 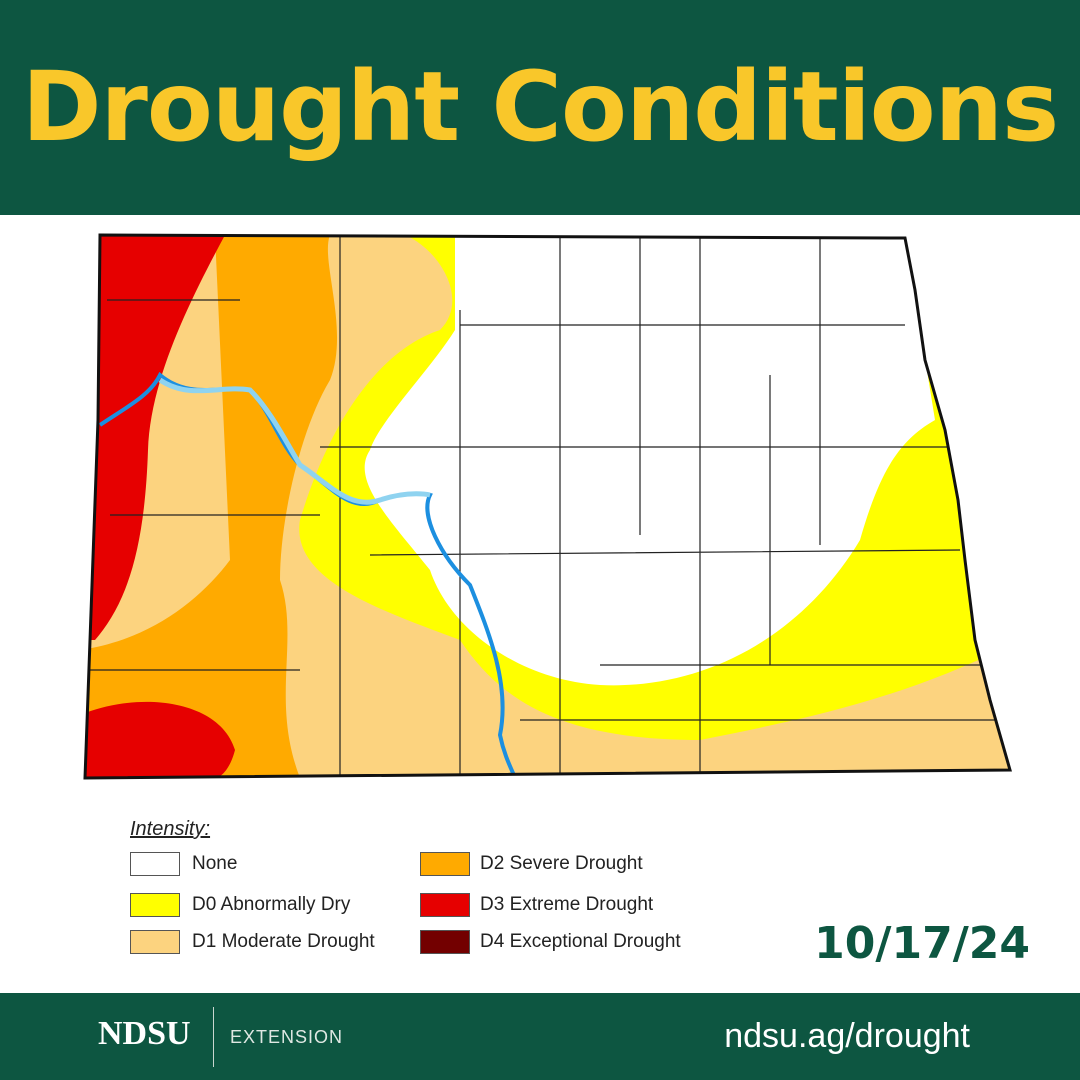 I want to click on unit-name: EXTENSION, so click(x=287, y=1037).